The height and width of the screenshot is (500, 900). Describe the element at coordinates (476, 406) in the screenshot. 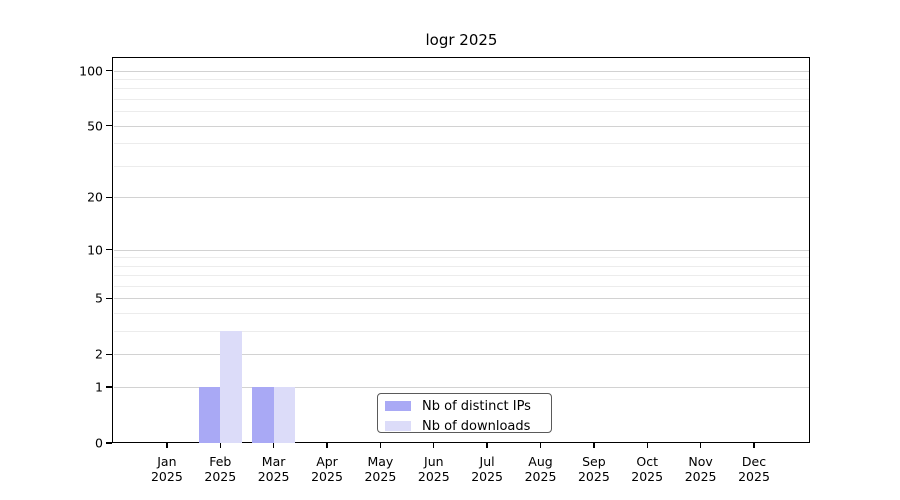

I see `legend-label-distinct-ips: Nb of distinct IPs` at that location.